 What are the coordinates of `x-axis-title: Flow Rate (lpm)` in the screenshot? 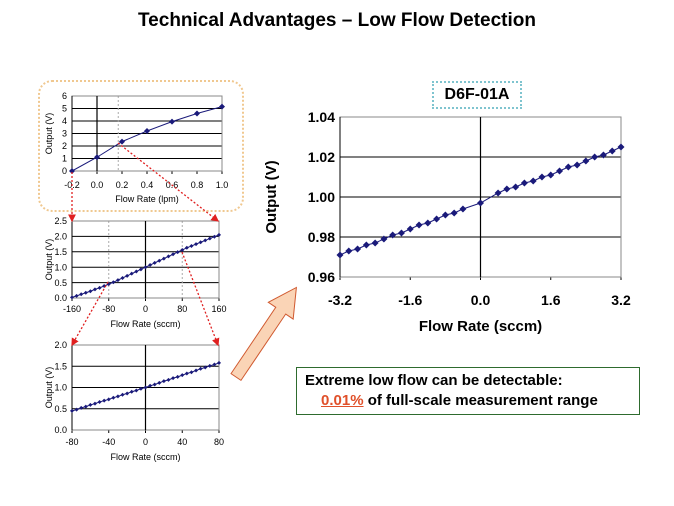 It's located at (147, 199).